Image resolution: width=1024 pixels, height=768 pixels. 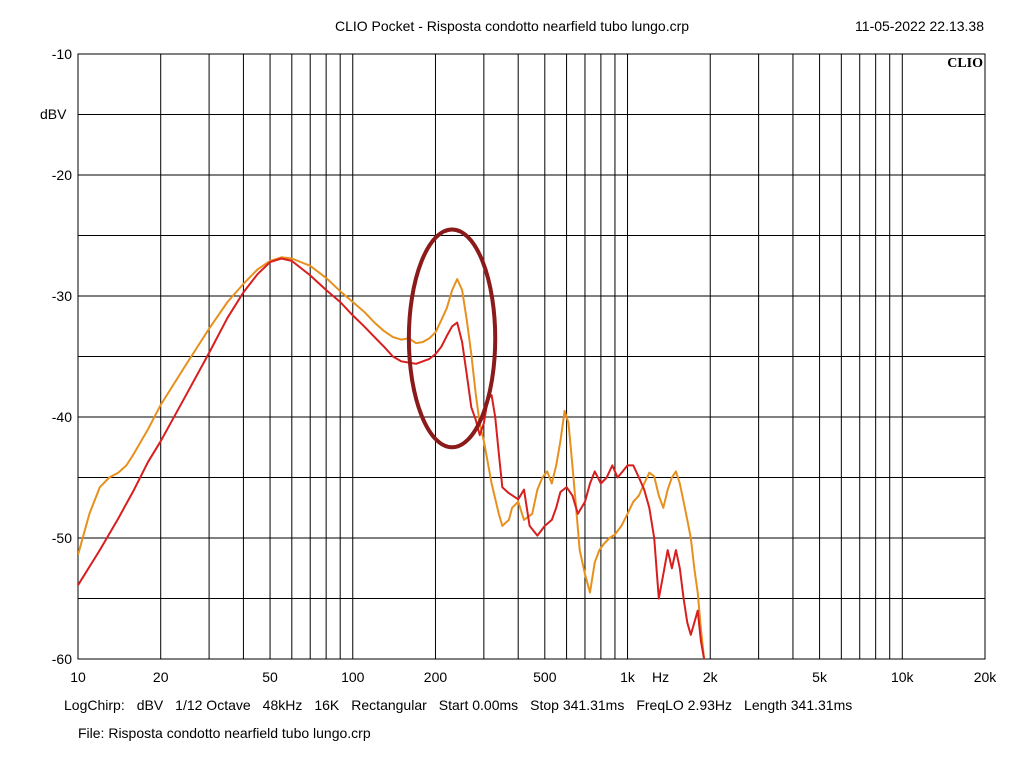 I want to click on x-tick-labels: 10 20 50 100 200 500 1k 2k 5k 10k 20k, so click(x=533, y=677).